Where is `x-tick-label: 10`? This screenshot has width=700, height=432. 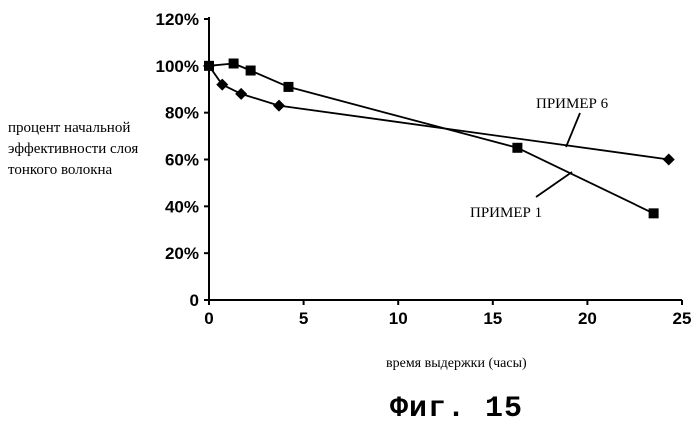
x-tick-label: 10 is located at coordinates (398, 318).